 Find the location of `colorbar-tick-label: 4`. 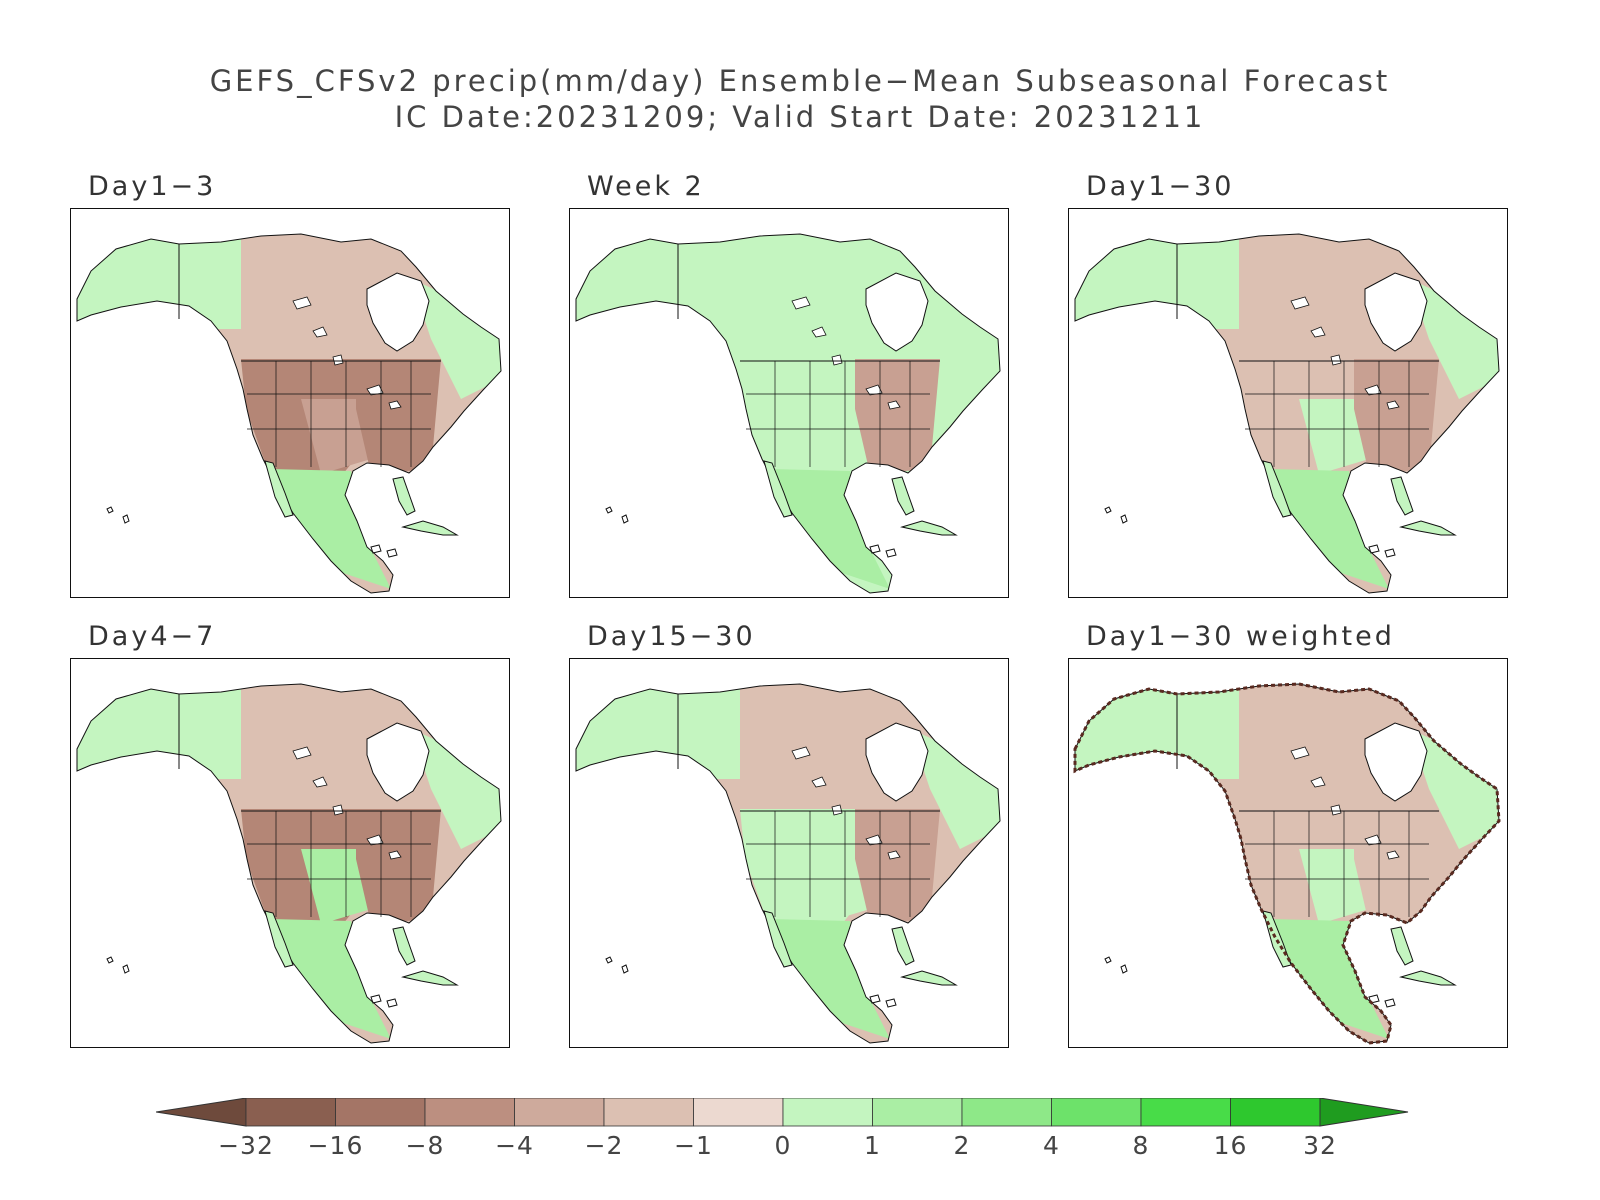

colorbar-tick-label: 4 is located at coordinates (1051, 1145).